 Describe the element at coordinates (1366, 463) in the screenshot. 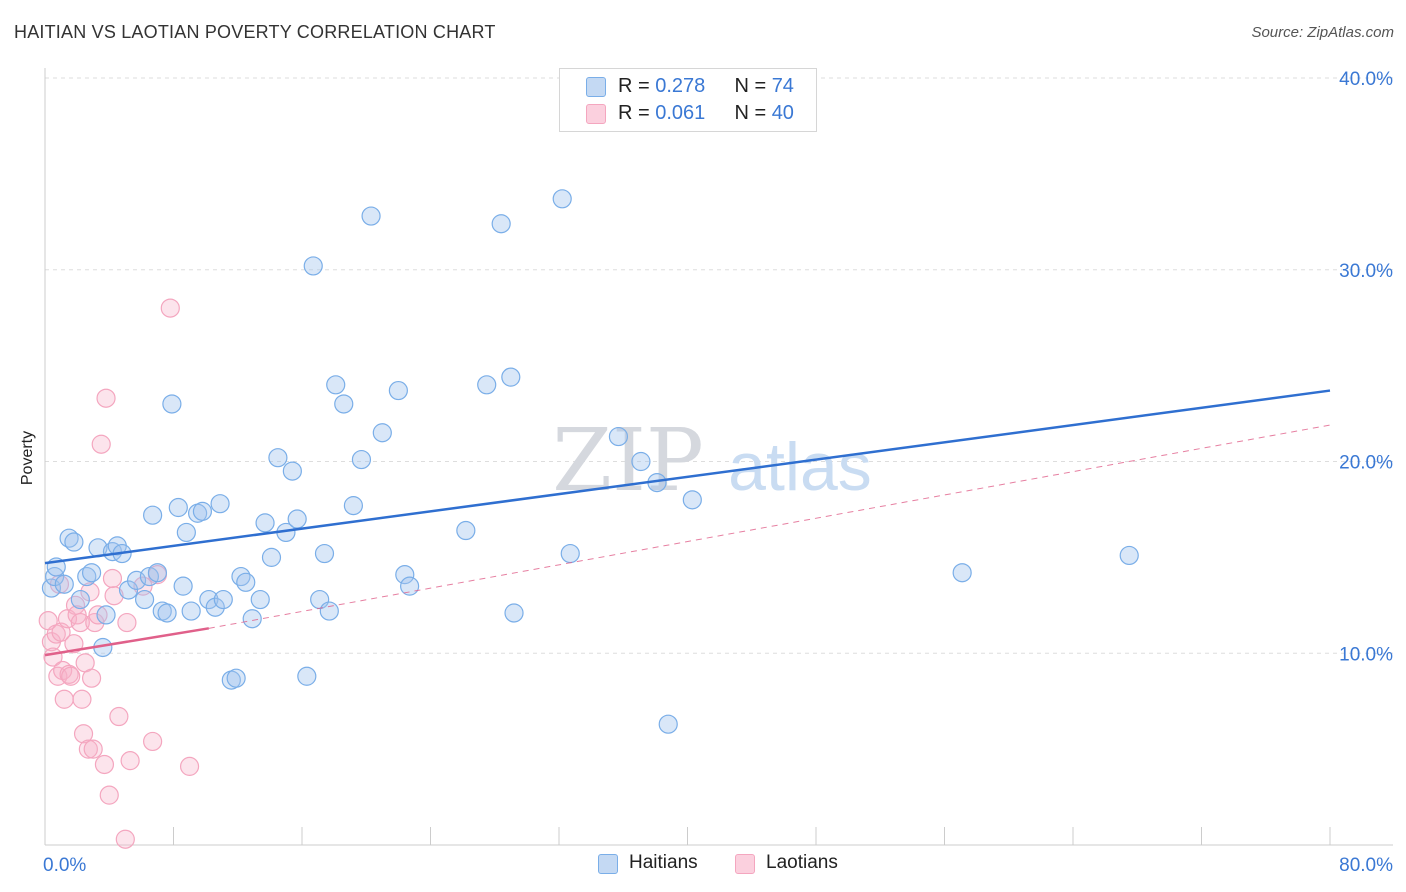

I see `y-tick-label: 20.0%` at that location.